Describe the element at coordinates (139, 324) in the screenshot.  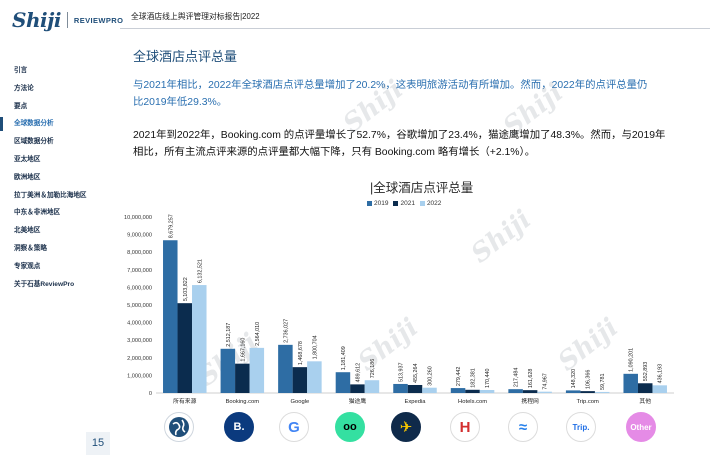
I see `y-tick-label: 4,000,000` at that location.